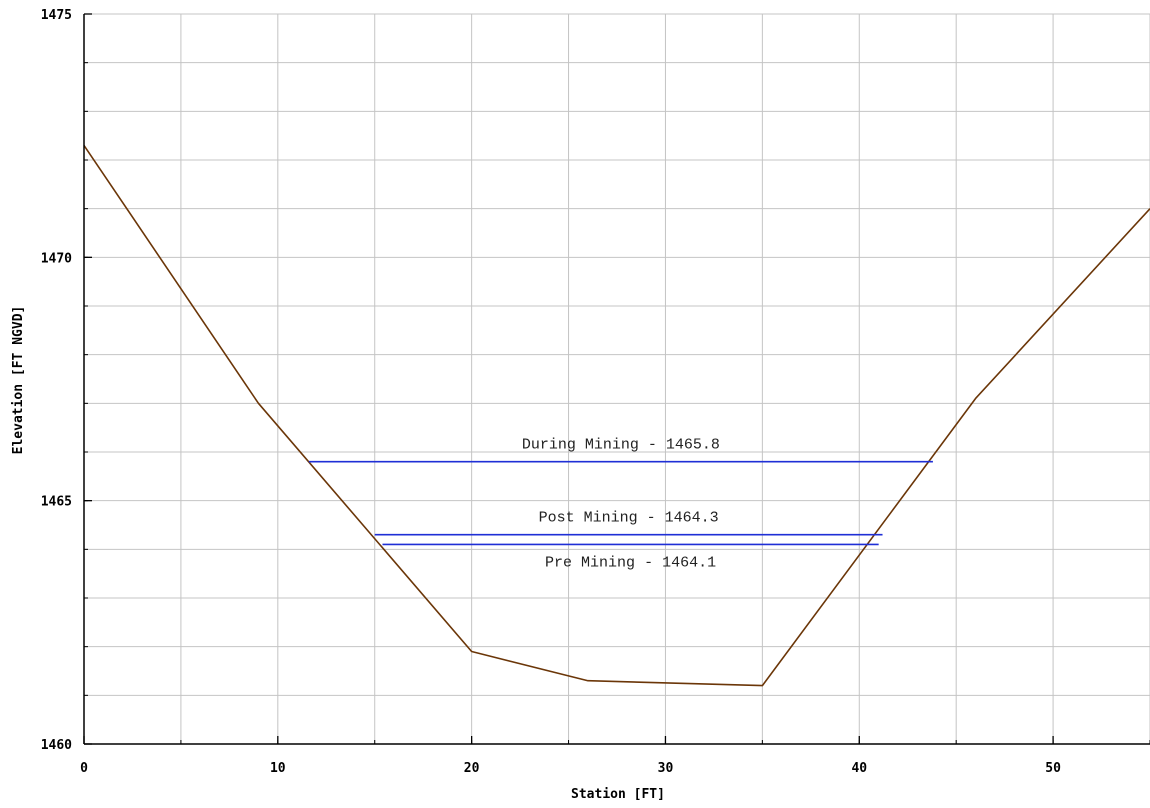 The width and height of the screenshot is (1150, 808). I want to click on y-tick-label: 1465, so click(56, 502).